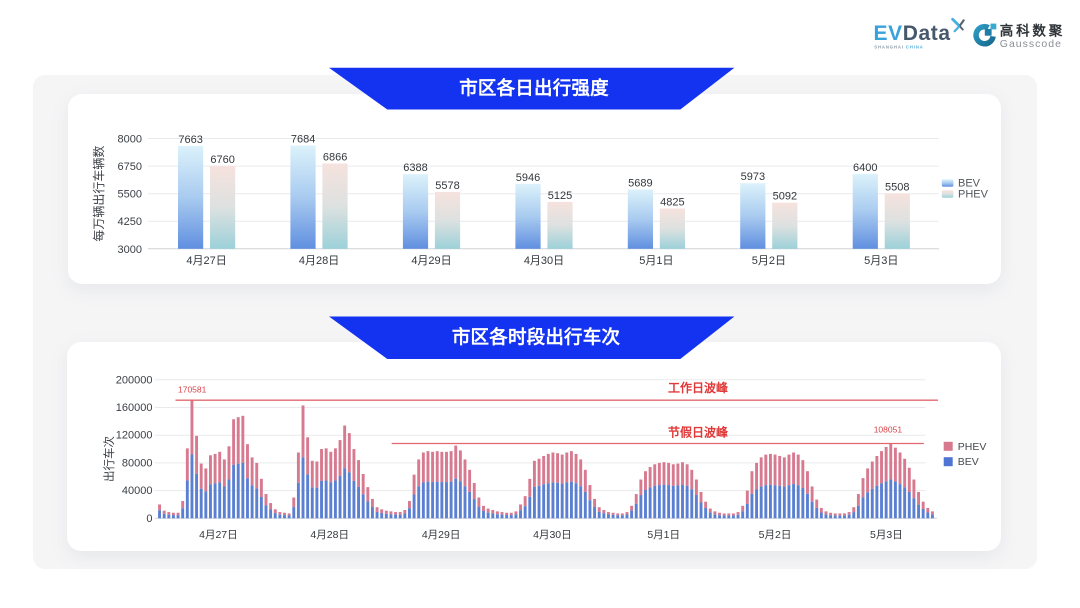 The height and width of the screenshot is (608, 1080). I want to click on svg-text: 节假日波峰, so click(698, 432).